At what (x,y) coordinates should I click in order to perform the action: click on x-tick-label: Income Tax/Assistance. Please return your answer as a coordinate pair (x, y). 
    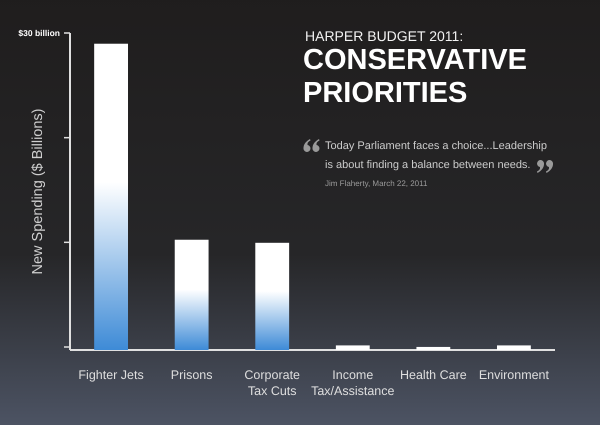
    Looking at the image, I should click on (353, 383).